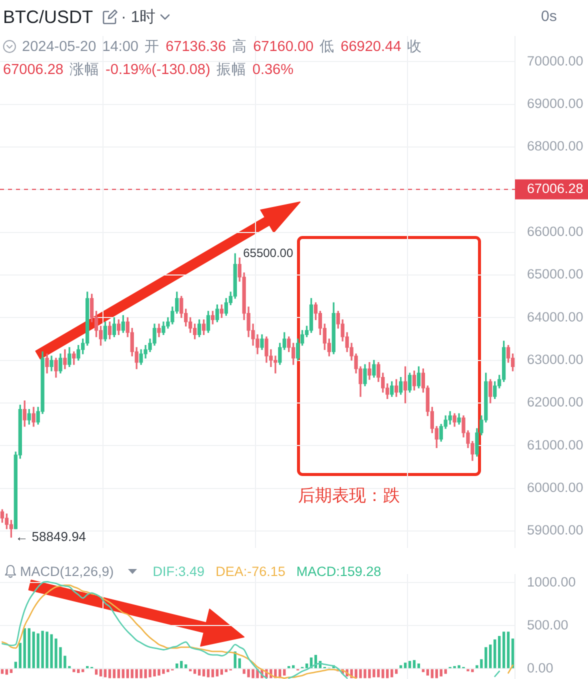 Image resolution: width=588 pixels, height=679 pixels. I want to click on chart-title: MACD(12,26,9), so click(67, 571).